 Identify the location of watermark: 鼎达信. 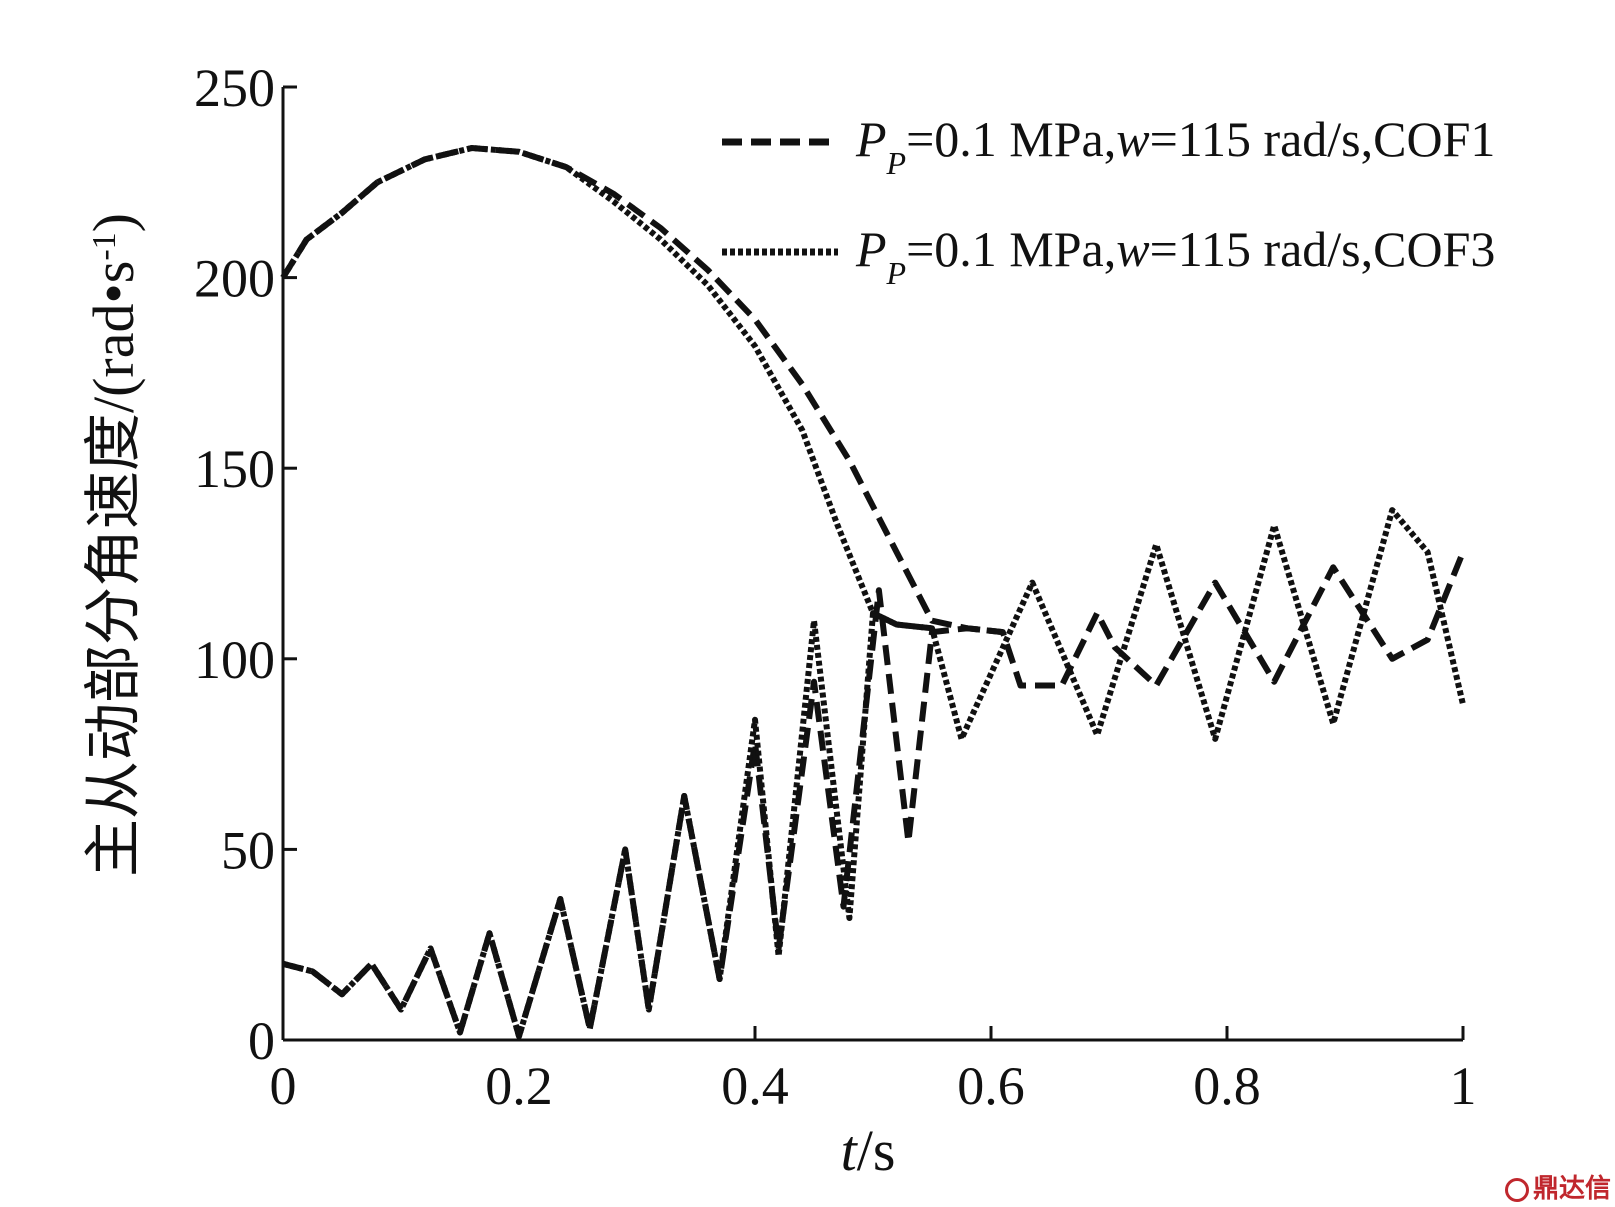
(1557, 1186).